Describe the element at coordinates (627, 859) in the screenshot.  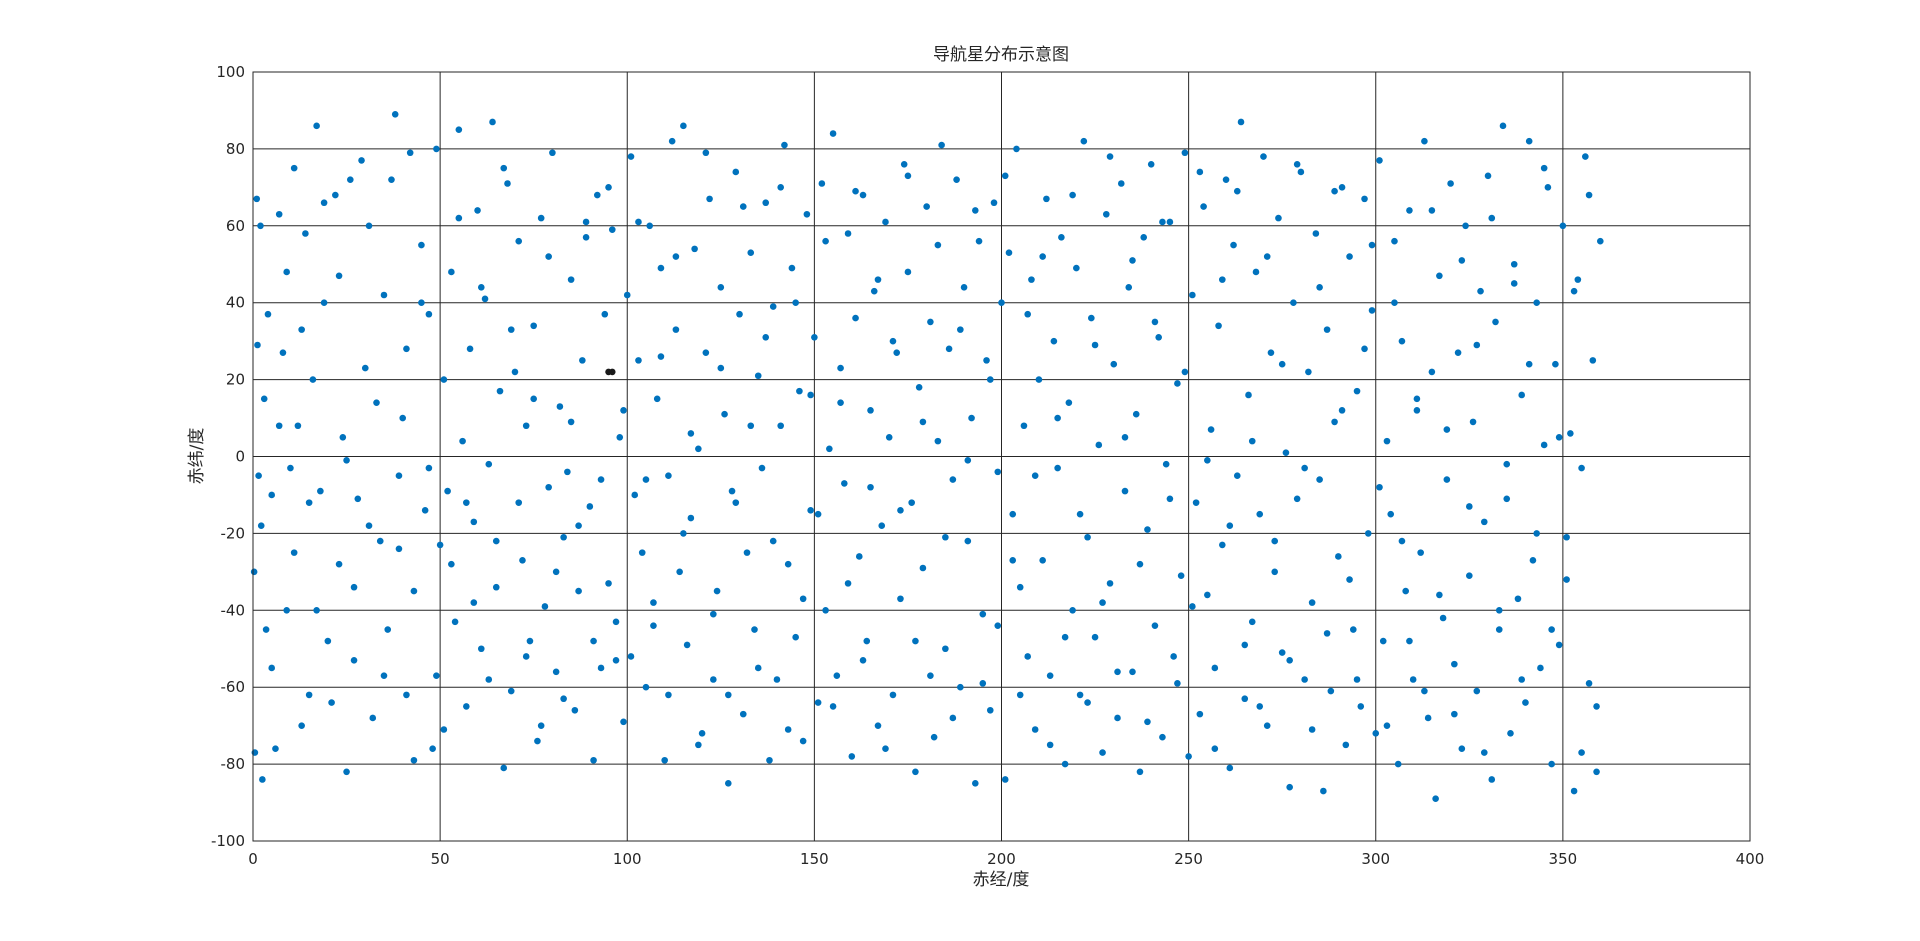
I see `x-tick-label: 100` at that location.